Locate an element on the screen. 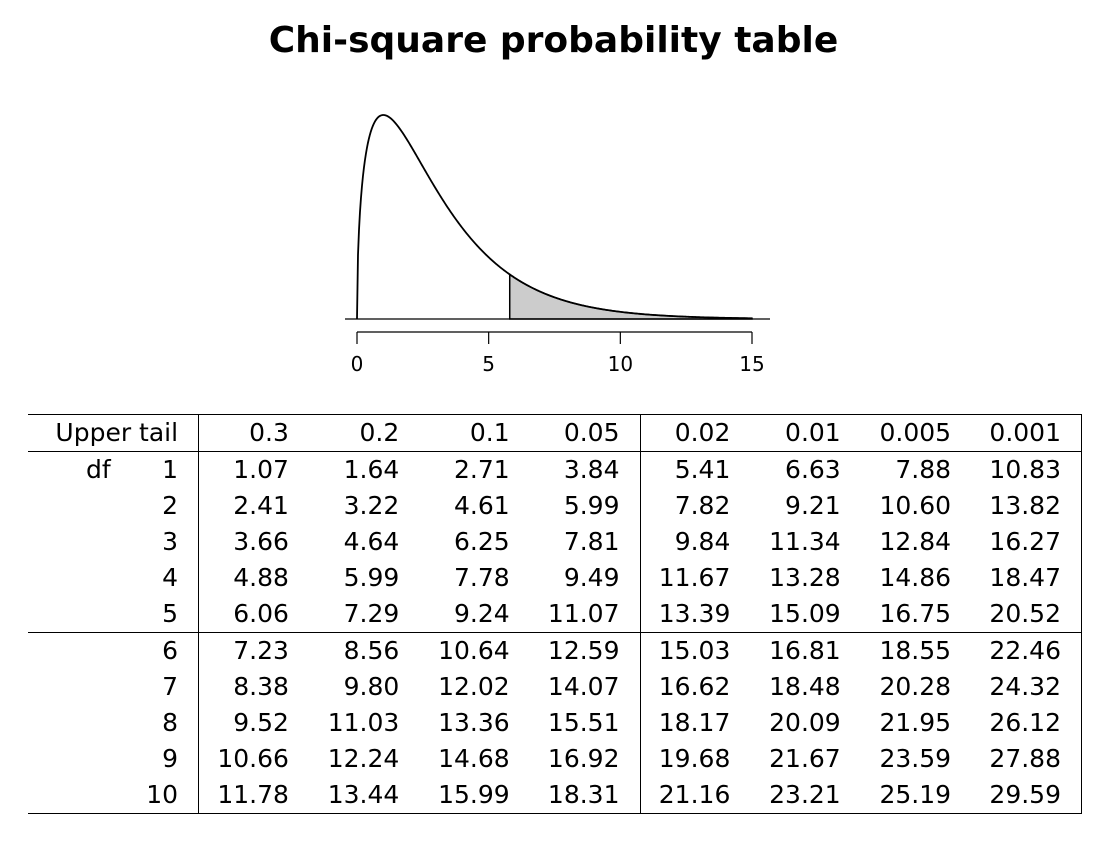 Image resolution: width=1107 pixels, height=845 pixels. table-row: 2 2.41 3.22 4.61 5.99 7.82 9.21 10.60 13.82 is located at coordinates (555, 506).